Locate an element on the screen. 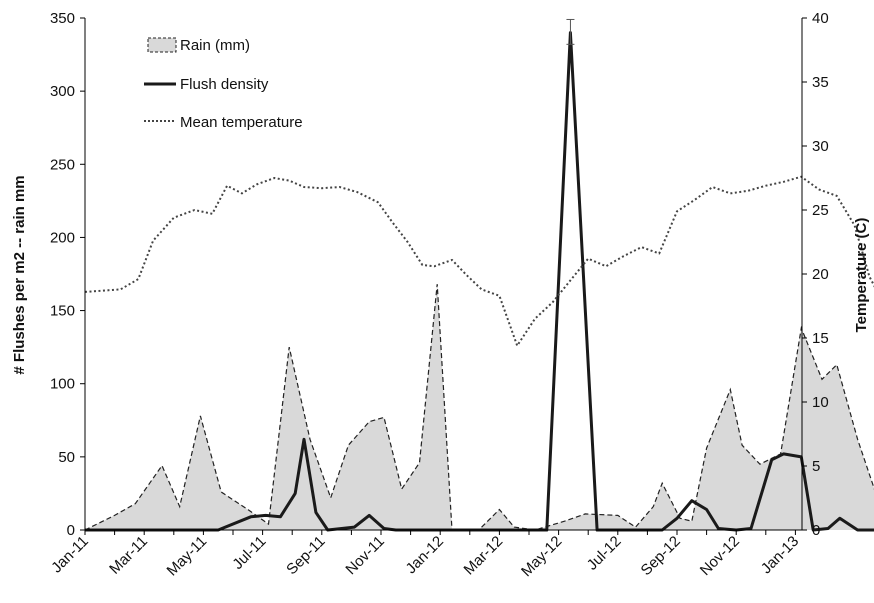 This screenshot has width=874, height=603. y-right-tick-label: 20 is located at coordinates (820, 274).